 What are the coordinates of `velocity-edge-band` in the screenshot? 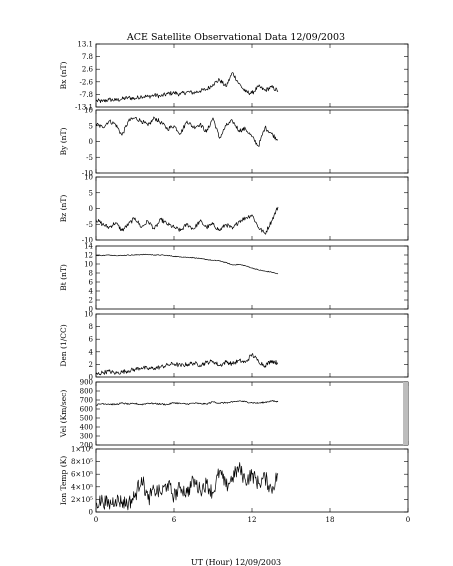 It's located at (405, 413).